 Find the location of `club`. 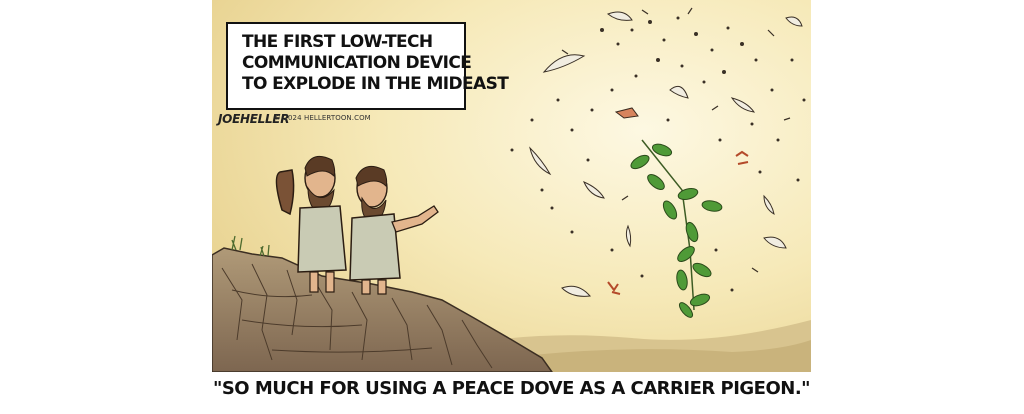

club is located at coordinates (285, 192).